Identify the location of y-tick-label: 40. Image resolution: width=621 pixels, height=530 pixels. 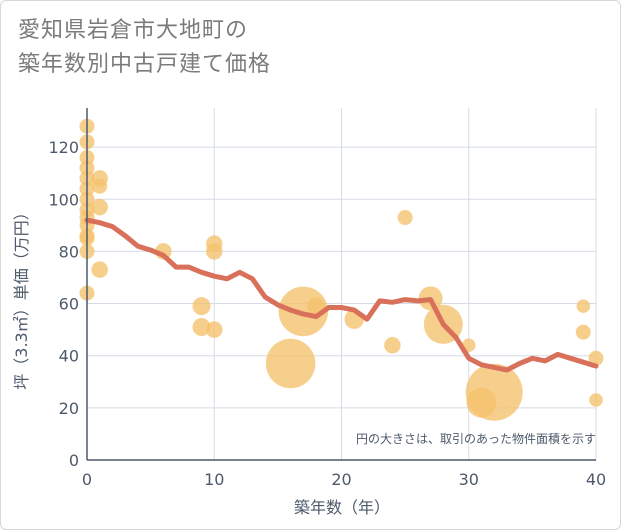
(69, 356).